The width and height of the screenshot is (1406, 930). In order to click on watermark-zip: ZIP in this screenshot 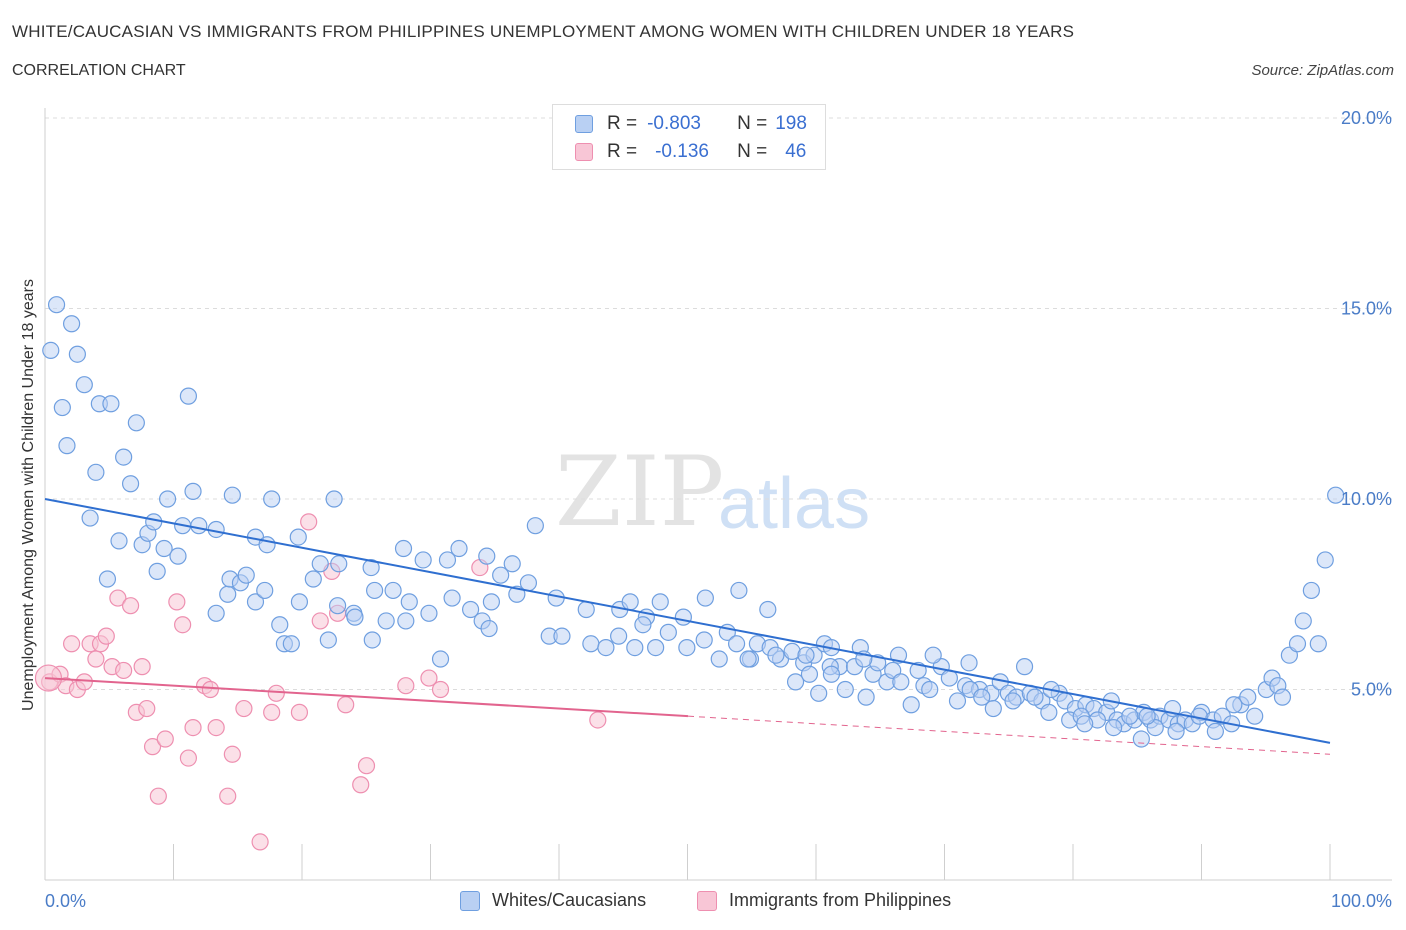, I will do `click(639, 492)`.